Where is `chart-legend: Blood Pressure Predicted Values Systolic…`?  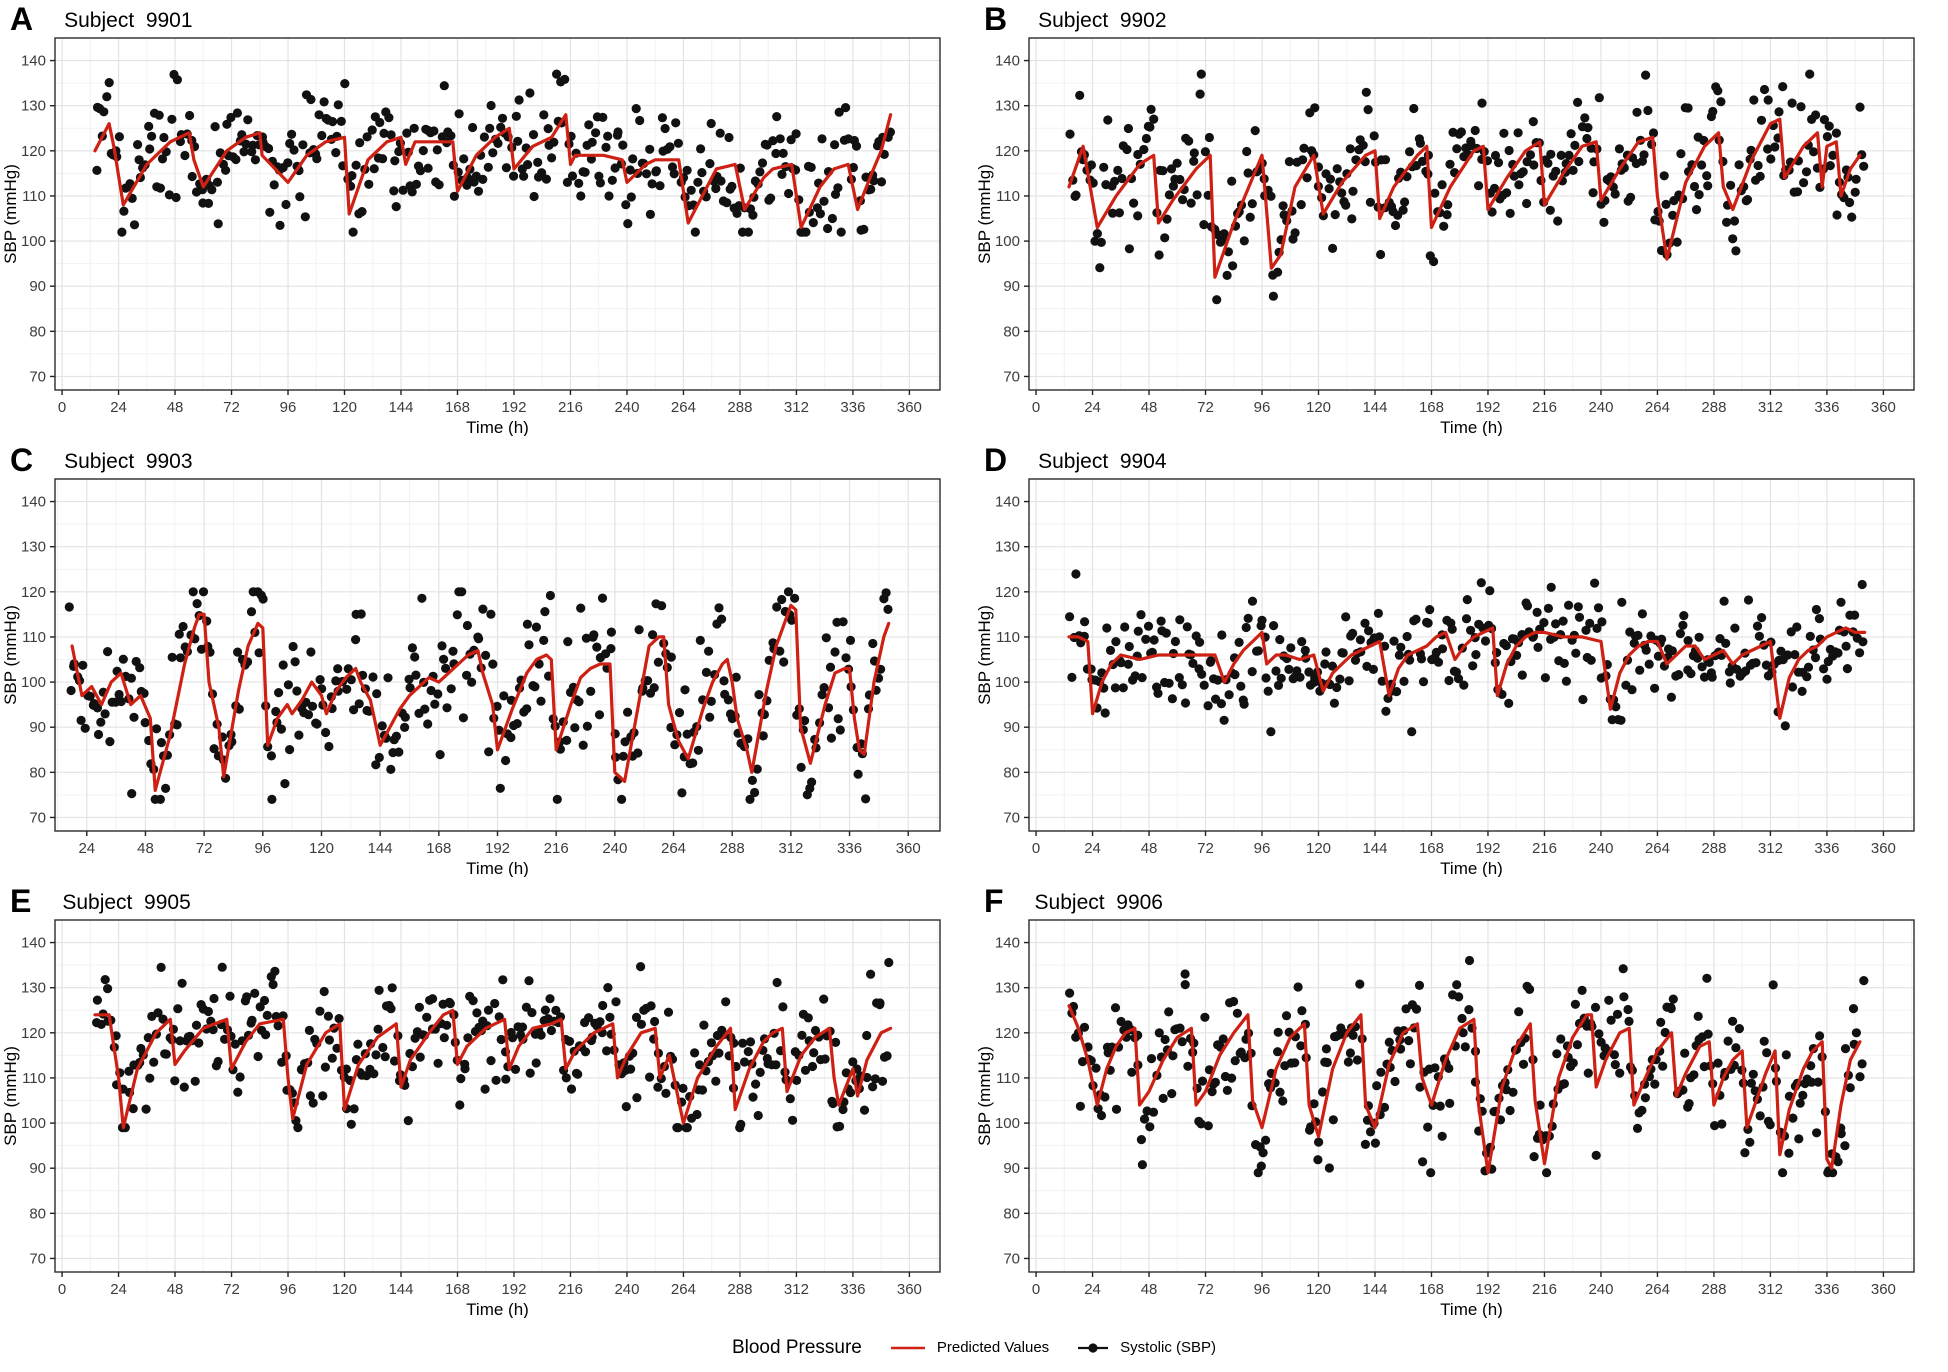 chart-legend: Blood Pressure Predicted Values Systolic… is located at coordinates (974, 1347).